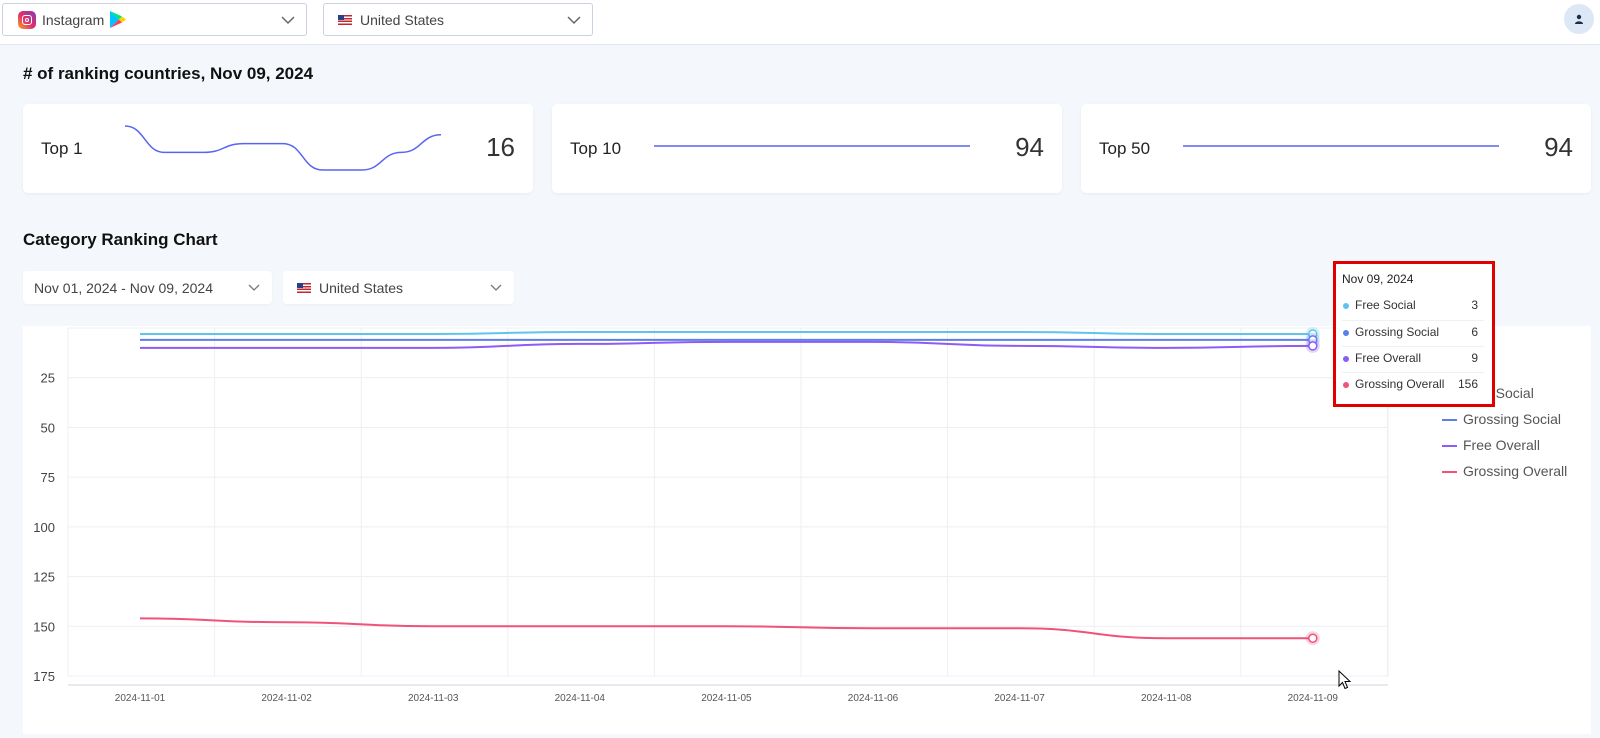 The width and height of the screenshot is (1600, 738). Describe the element at coordinates (44, 676) in the screenshot. I see `y-tick-label: 175` at that location.